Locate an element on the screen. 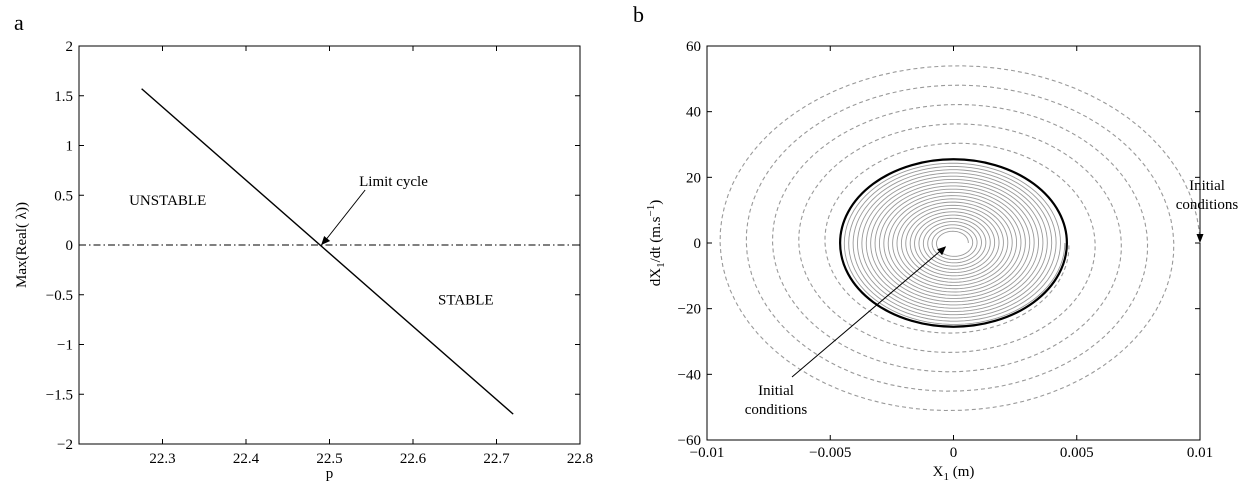 The width and height of the screenshot is (1250, 489). initial-conditions-label-centre: conditions is located at coordinates (776, 410).